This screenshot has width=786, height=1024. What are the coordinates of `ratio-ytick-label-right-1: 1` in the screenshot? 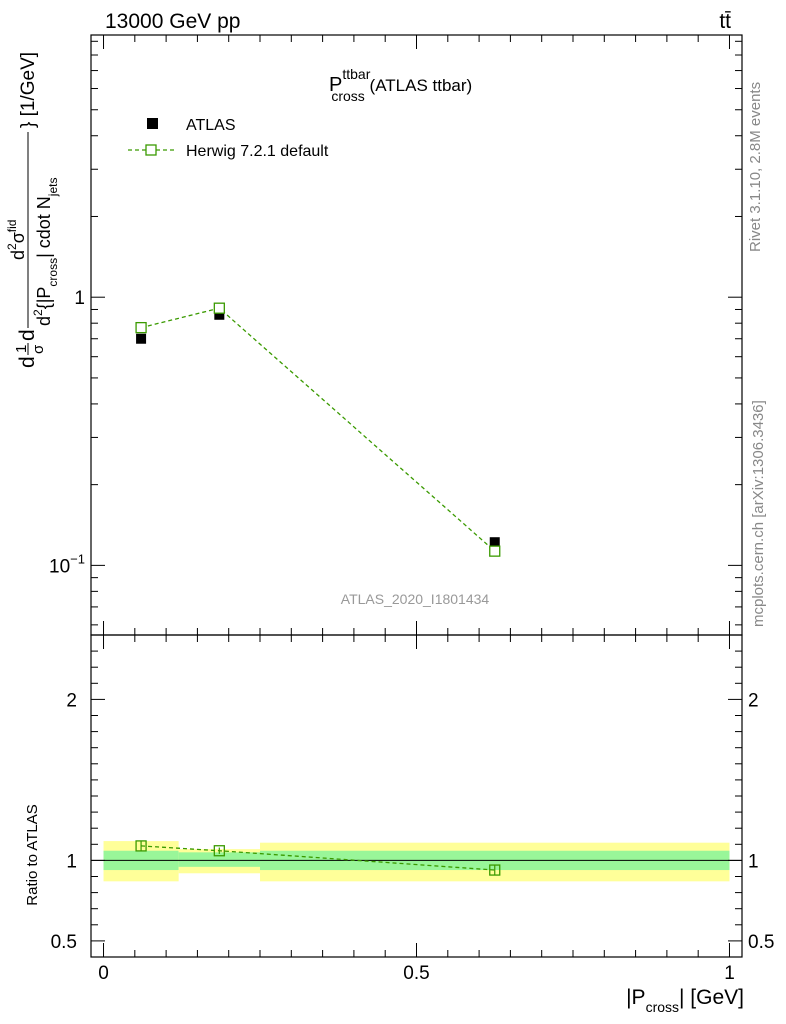 It's located at (753, 861).